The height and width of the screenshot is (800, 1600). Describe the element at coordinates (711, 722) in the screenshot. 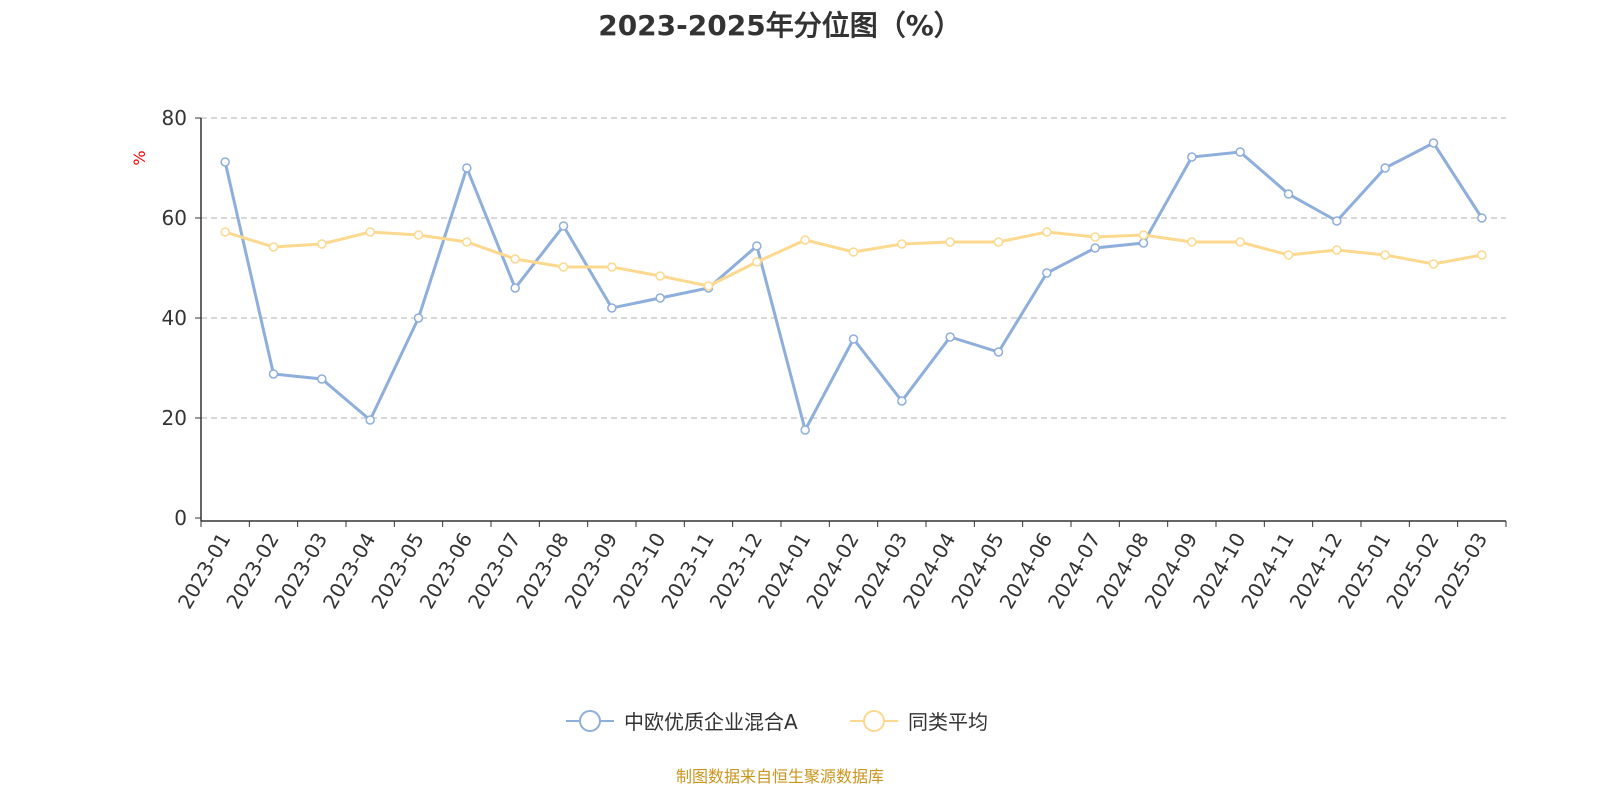

I see `legend-label: 中欧优质企业混合A` at that location.